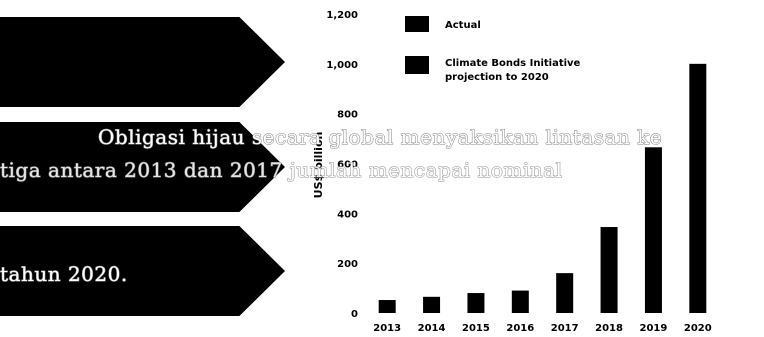  Describe the element at coordinates (476, 328) in the screenshot. I see `x-tick-label-2015: 2015` at that location.